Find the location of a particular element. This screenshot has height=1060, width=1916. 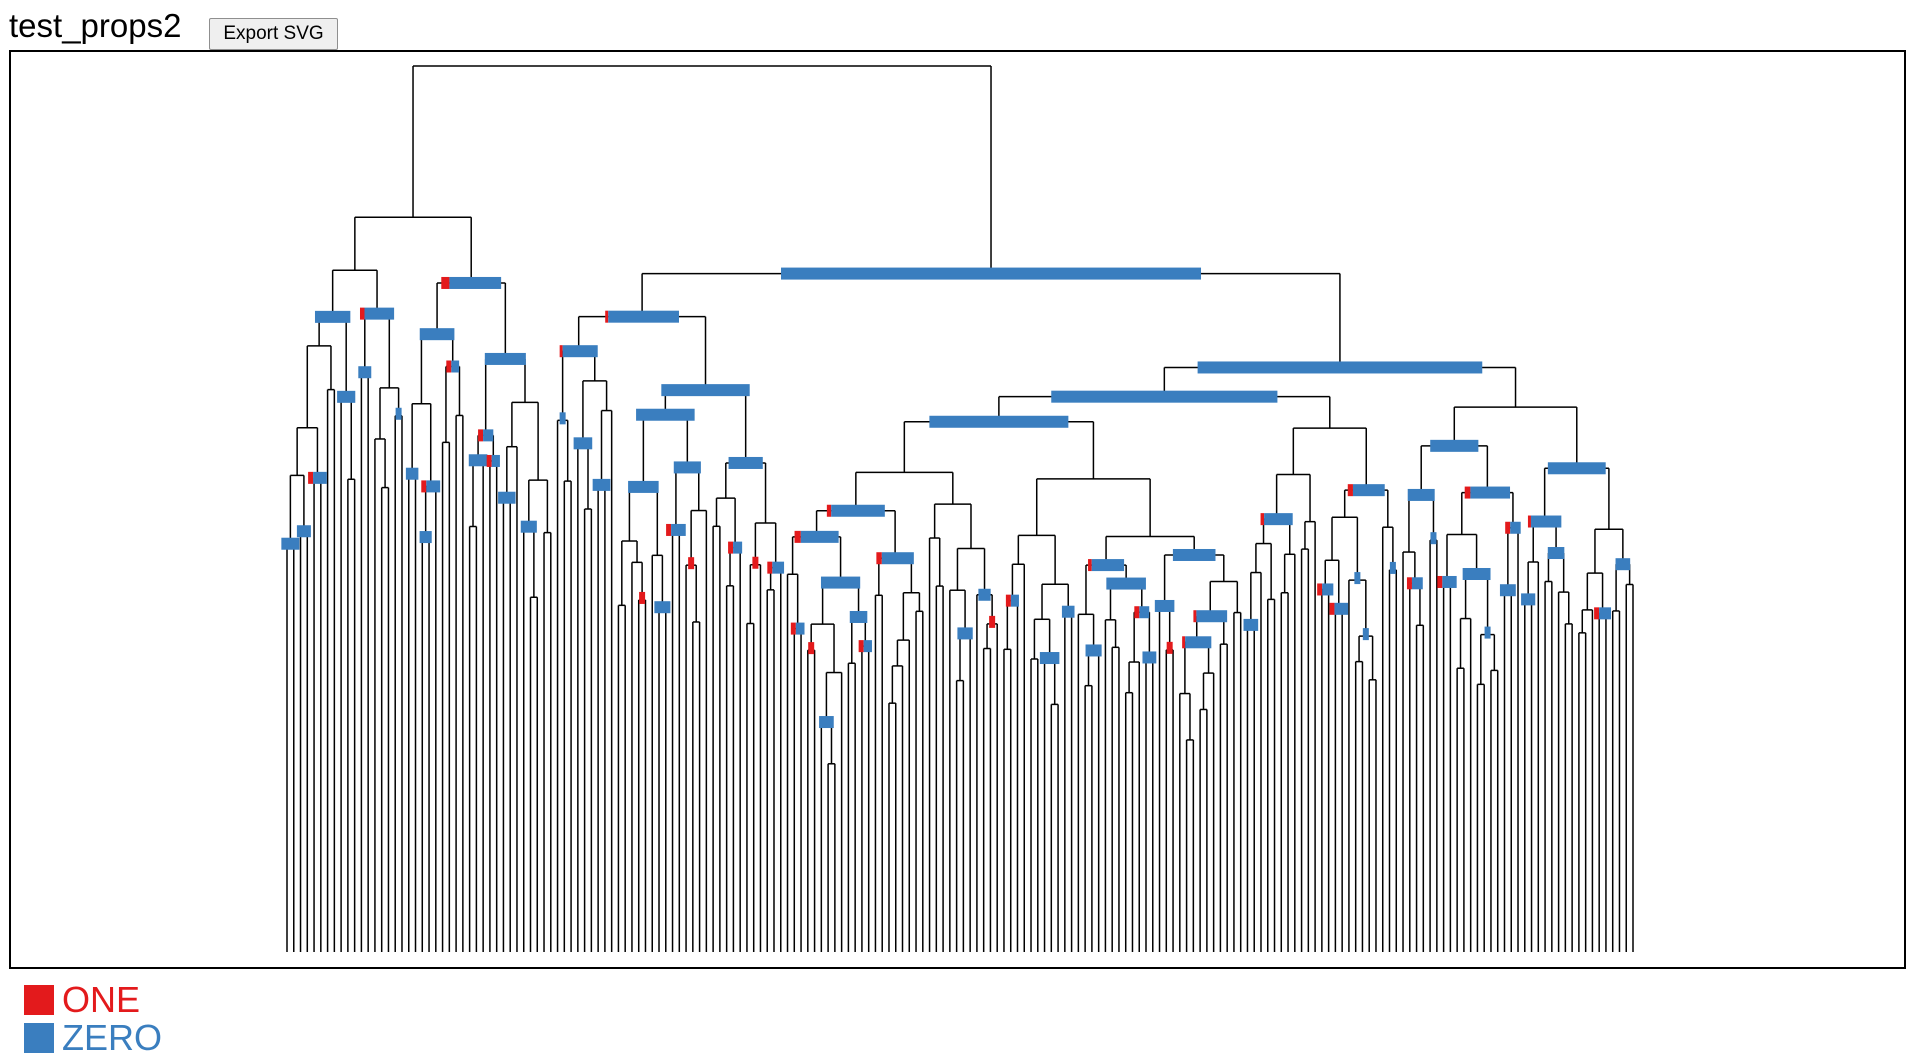

legend-swatch-zero is located at coordinates (39, 1038).